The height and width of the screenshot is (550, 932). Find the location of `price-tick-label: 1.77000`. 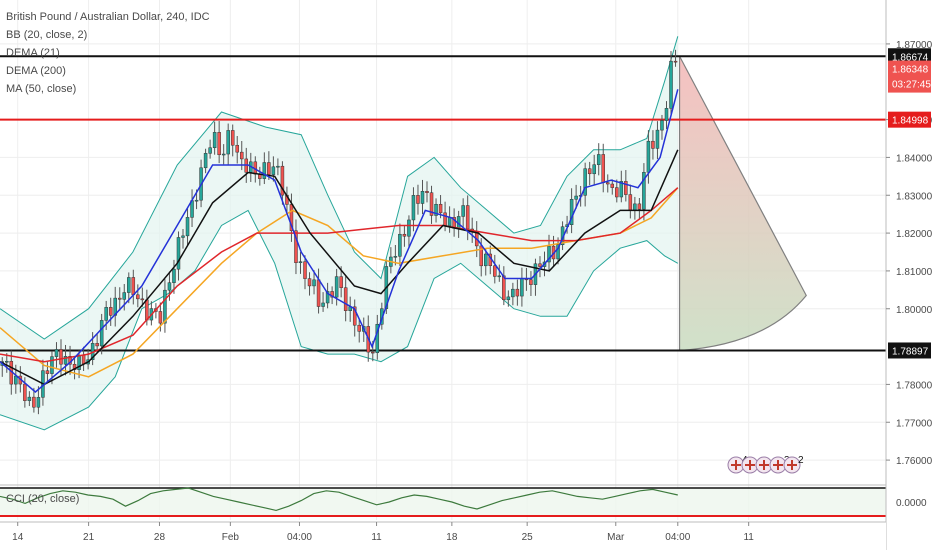

price-tick-label: 1.77000 is located at coordinates (914, 423).